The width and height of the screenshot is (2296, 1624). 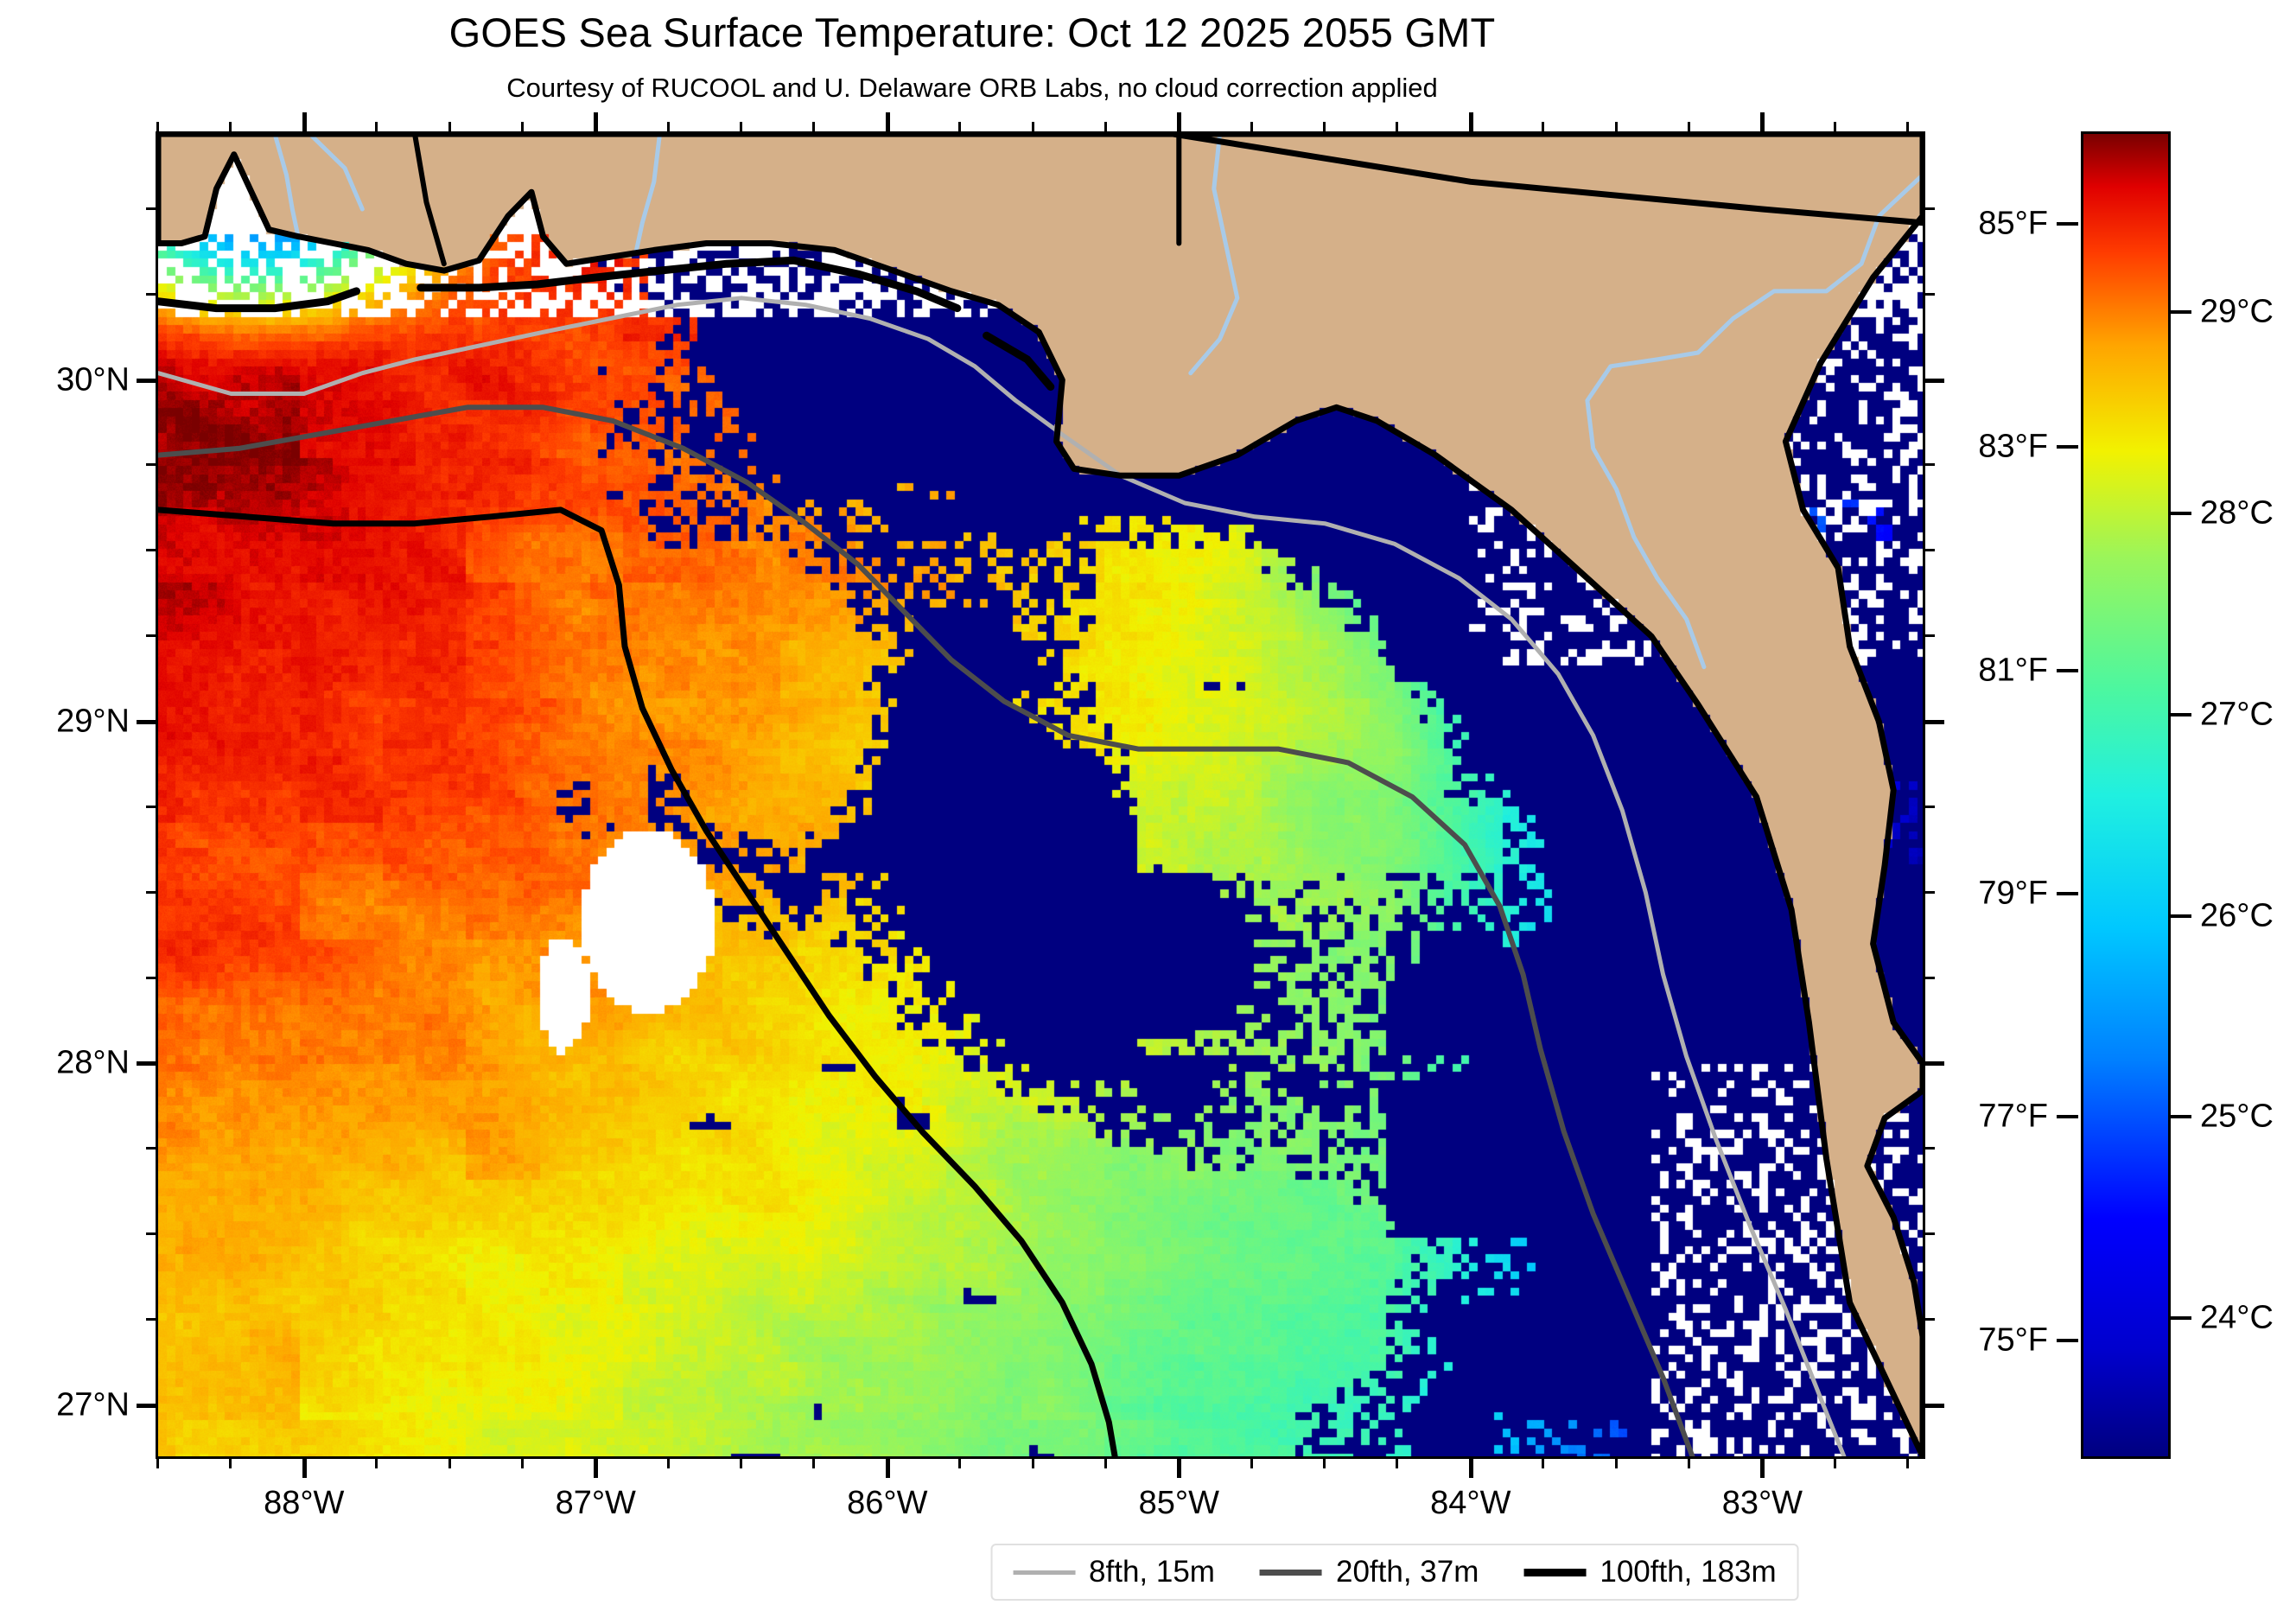 What do you see at coordinates (2126, 795) in the screenshot?
I see `colorbar` at bounding box center [2126, 795].